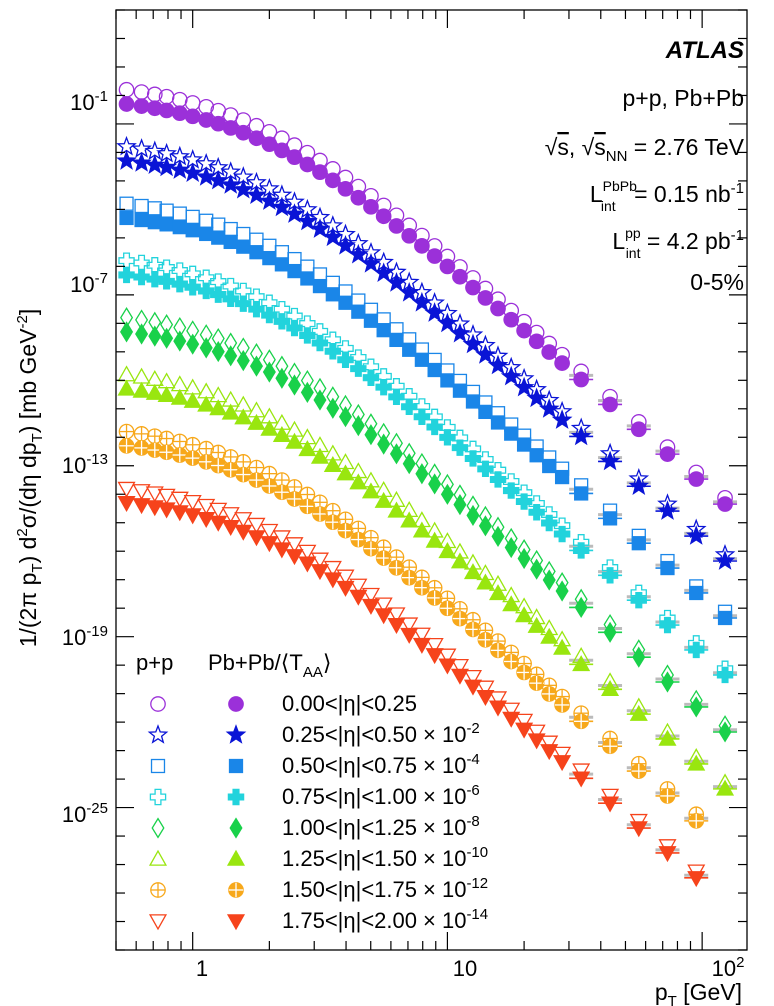 The height and width of the screenshot is (1006, 774). Describe the element at coordinates (678, 243) in the screenshot. I see `lumi-pp-label: Lpp int = 4.2 pb-1` at that location.